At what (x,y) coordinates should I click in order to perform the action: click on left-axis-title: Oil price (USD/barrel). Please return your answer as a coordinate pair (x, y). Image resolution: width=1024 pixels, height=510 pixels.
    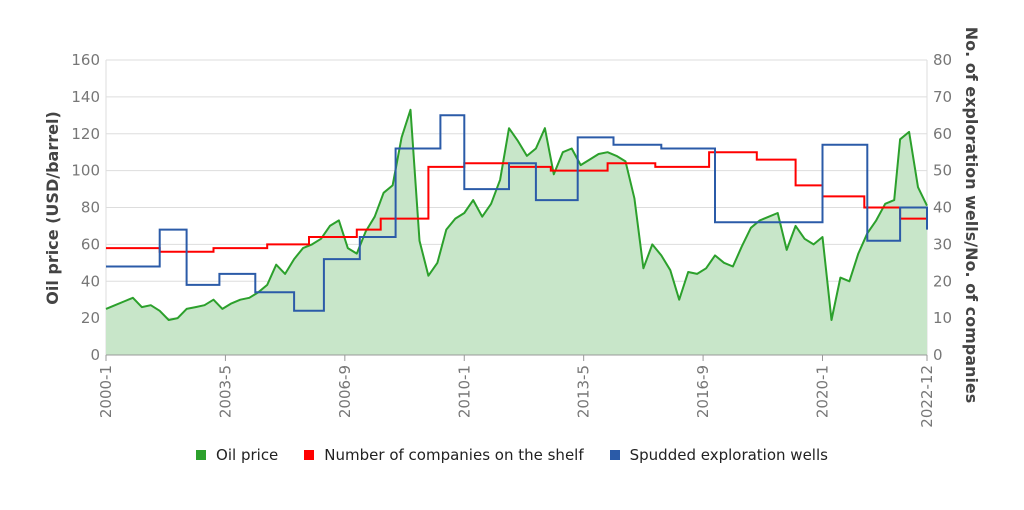
    Looking at the image, I should click on (52, 208).